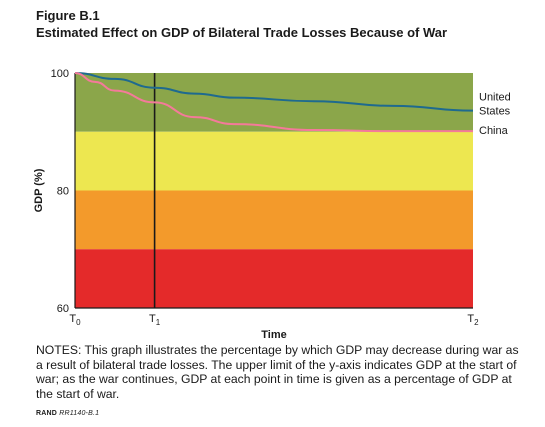 The height and width of the screenshot is (427, 545). What do you see at coordinates (274, 92) in the screenshot?
I see `series-line-united-states` at bounding box center [274, 92].